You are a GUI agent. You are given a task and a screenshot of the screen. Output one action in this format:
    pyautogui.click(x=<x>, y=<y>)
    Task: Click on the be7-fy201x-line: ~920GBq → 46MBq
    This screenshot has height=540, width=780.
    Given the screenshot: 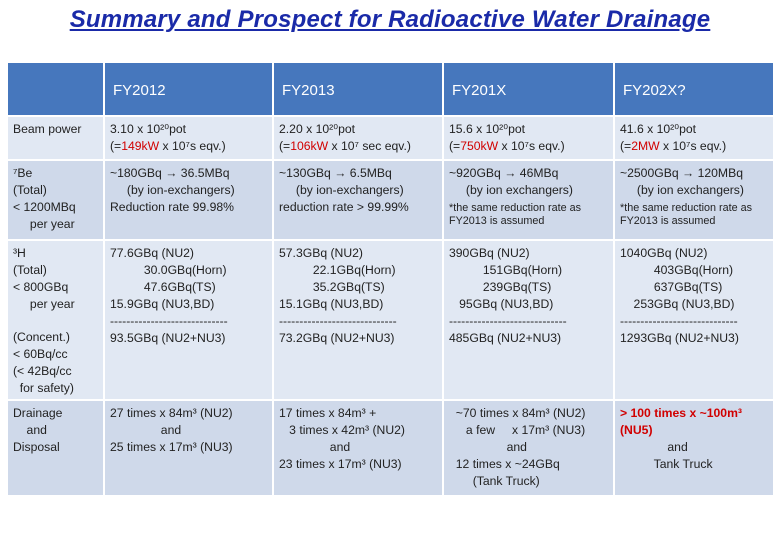 What is the action you would take?
    pyautogui.click(x=504, y=173)
    